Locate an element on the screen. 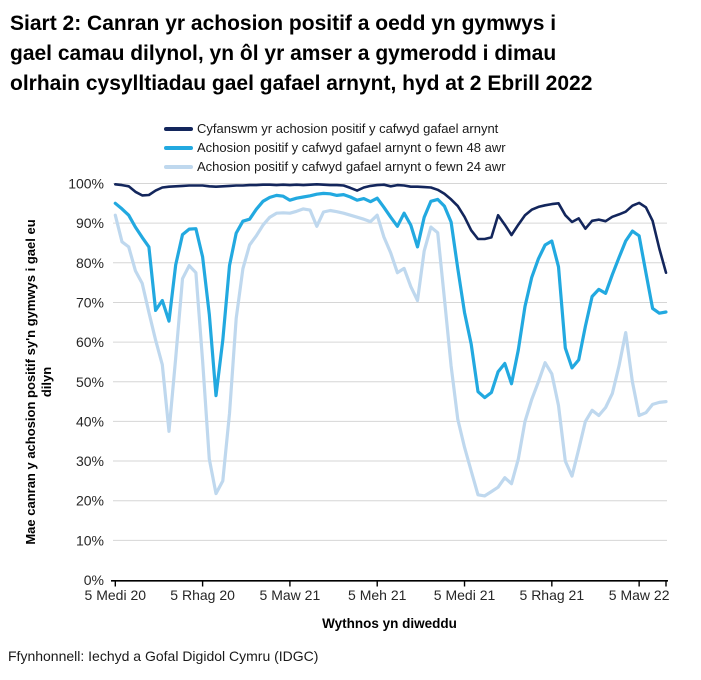  x-tick-label: 5 Maw 22 is located at coordinates (639, 595).